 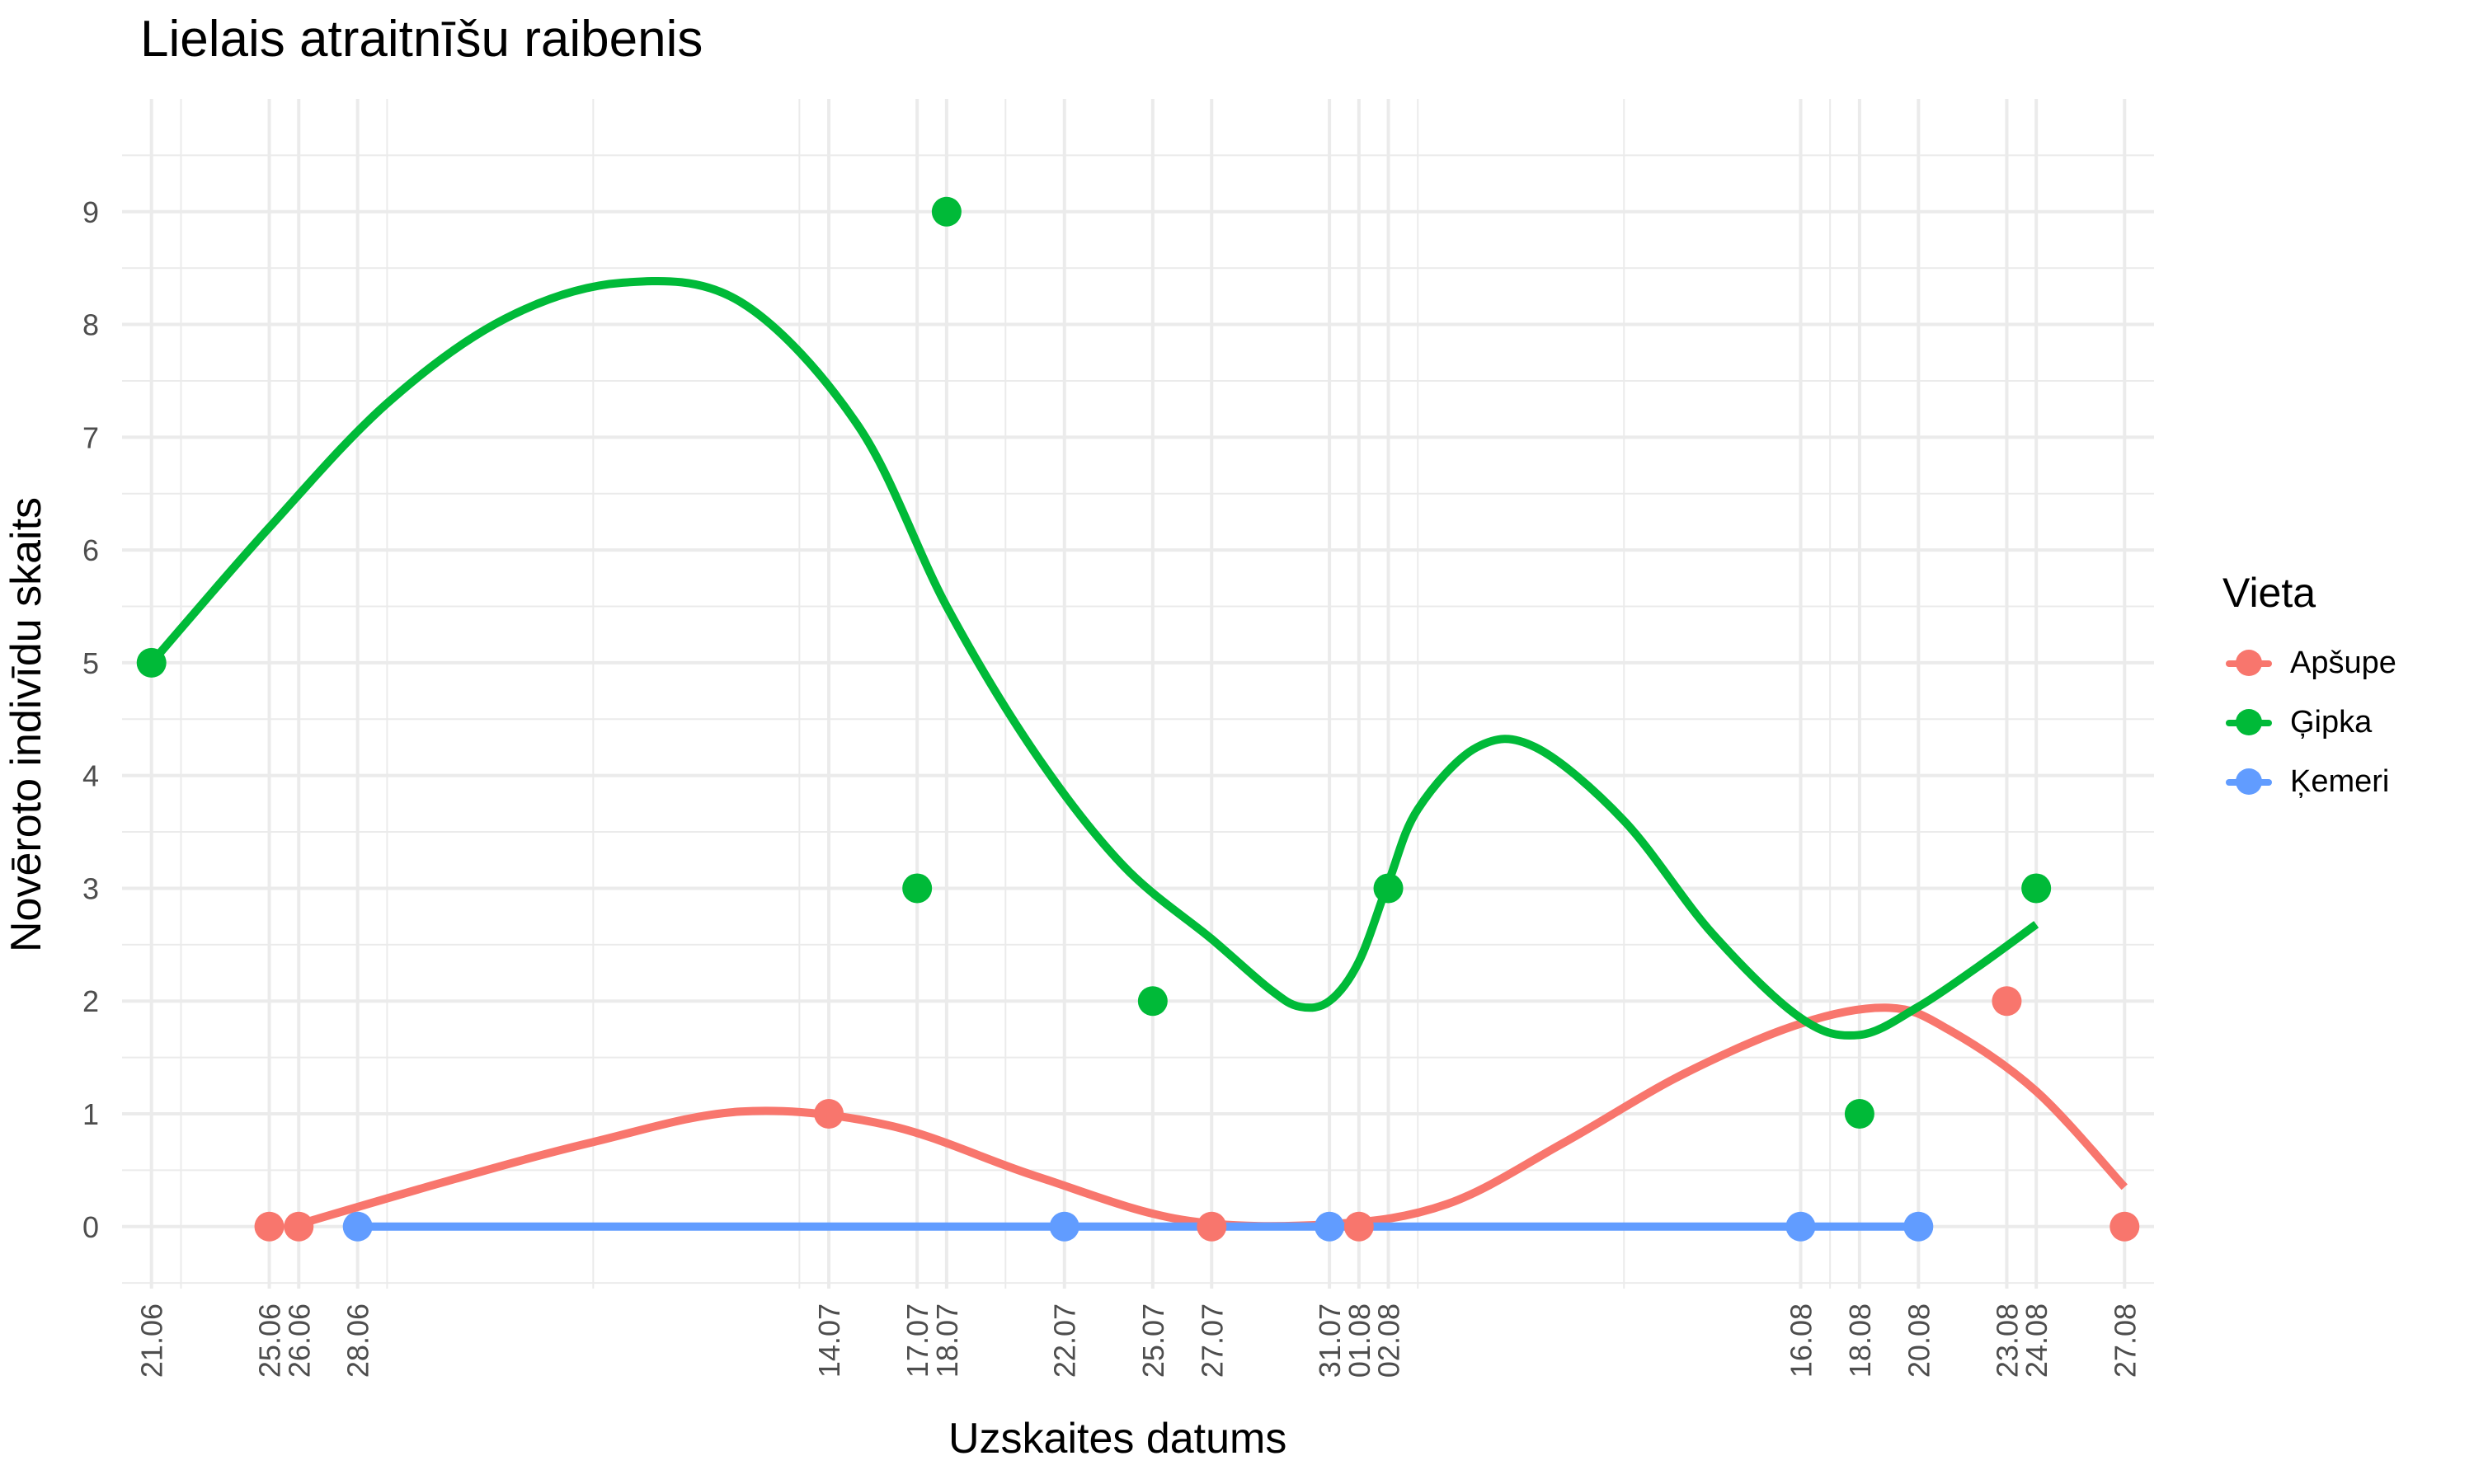 What do you see at coordinates (1860, 1340) in the screenshot?
I see `x-tick-label: 18.08` at bounding box center [1860, 1340].